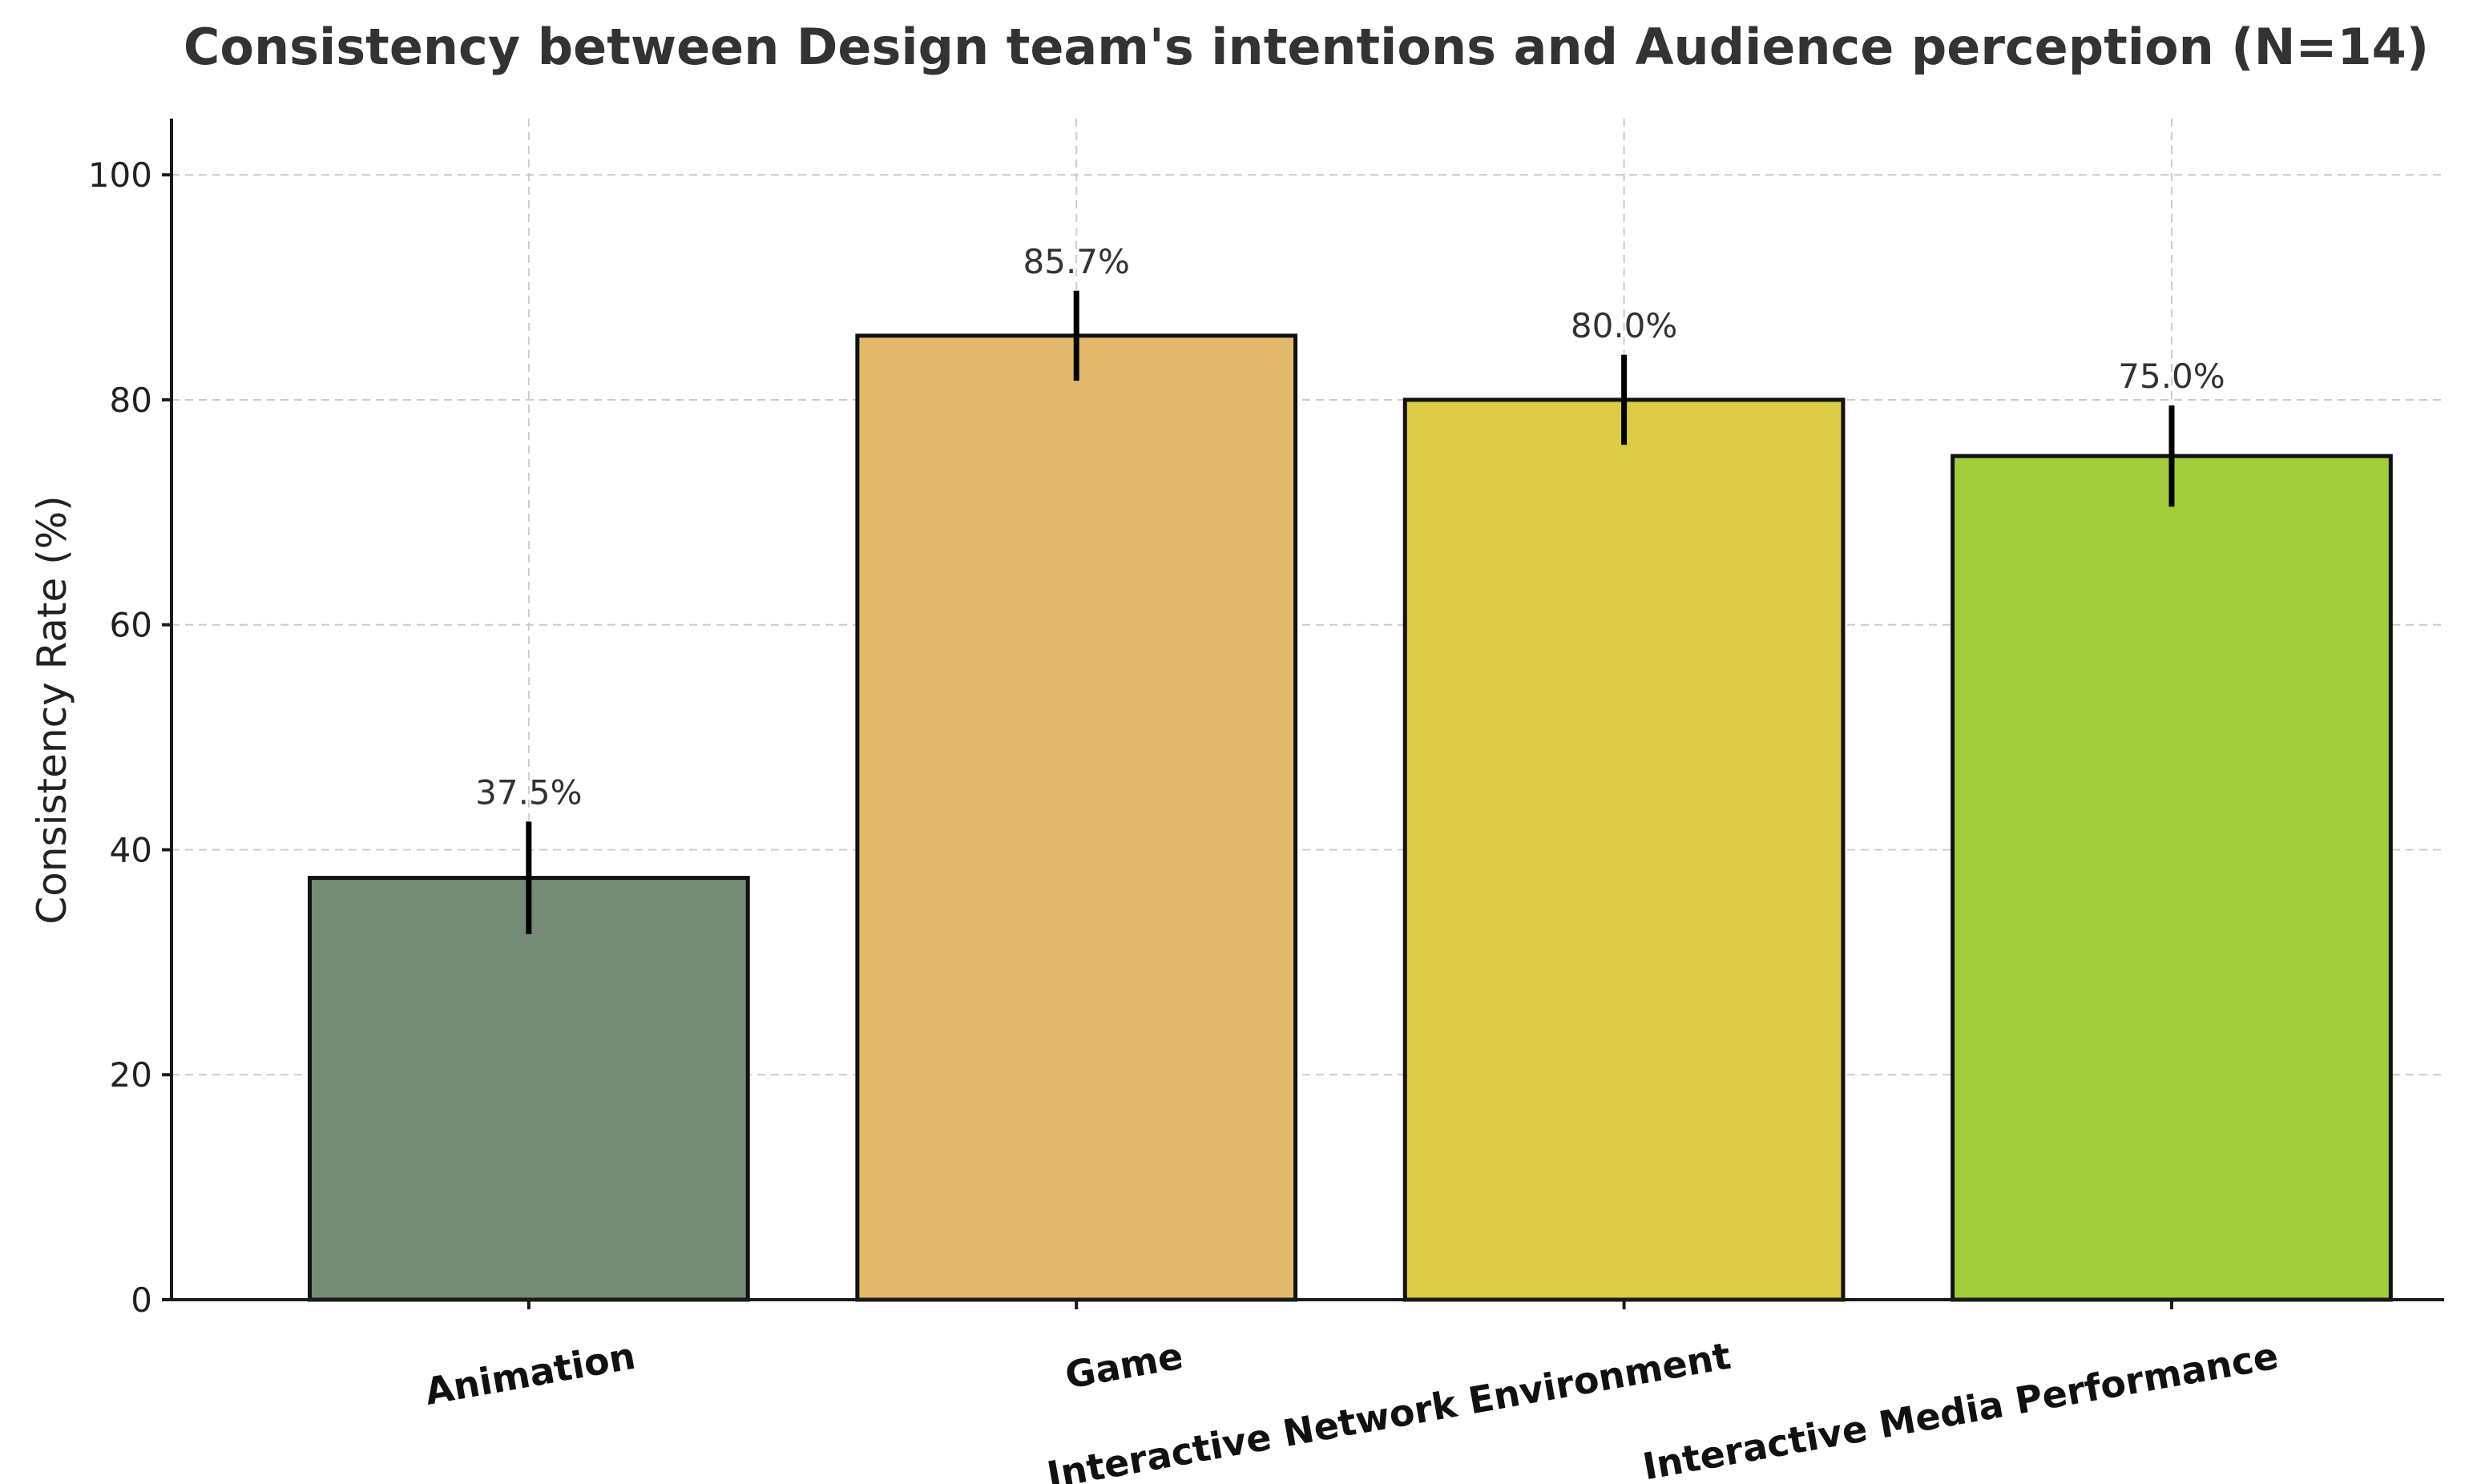  What do you see at coordinates (529, 1089) in the screenshot?
I see `bar-animation` at bounding box center [529, 1089].